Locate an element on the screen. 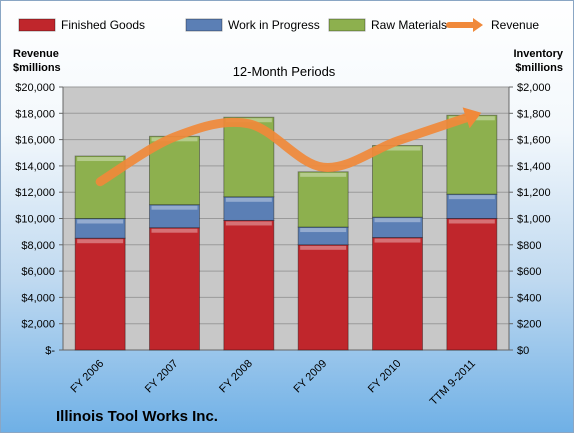 The width and height of the screenshot is (574, 433). left-tick-label: $6,000 is located at coordinates (38, 272).